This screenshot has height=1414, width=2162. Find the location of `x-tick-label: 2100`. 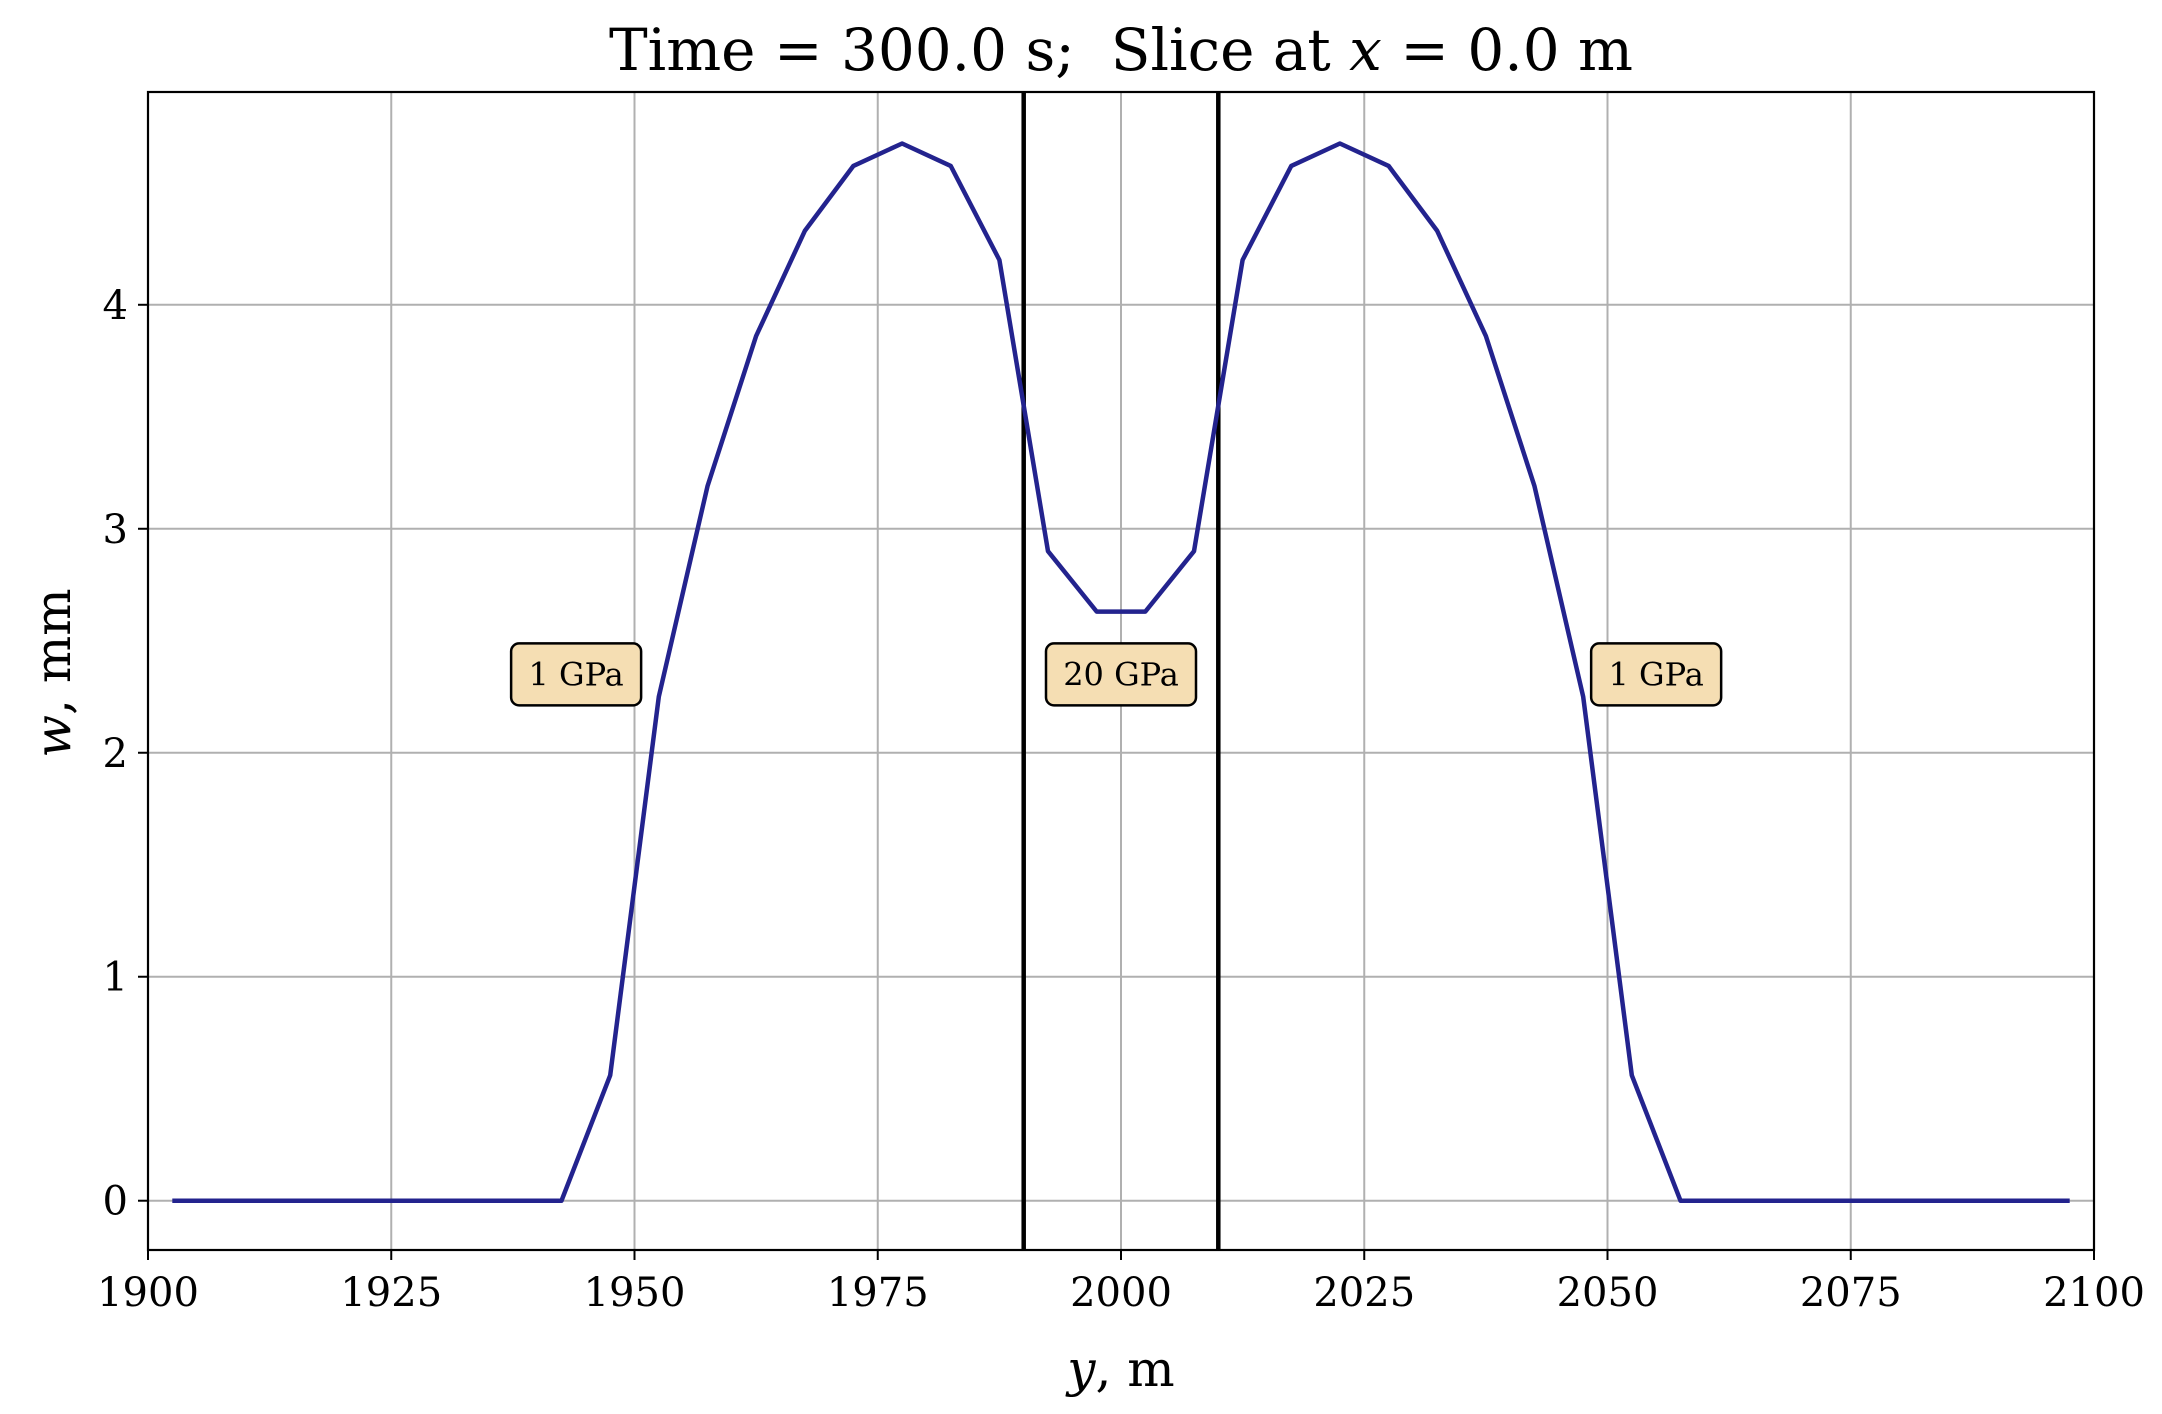

x-tick-label: 2100 is located at coordinates (2094, 1293).